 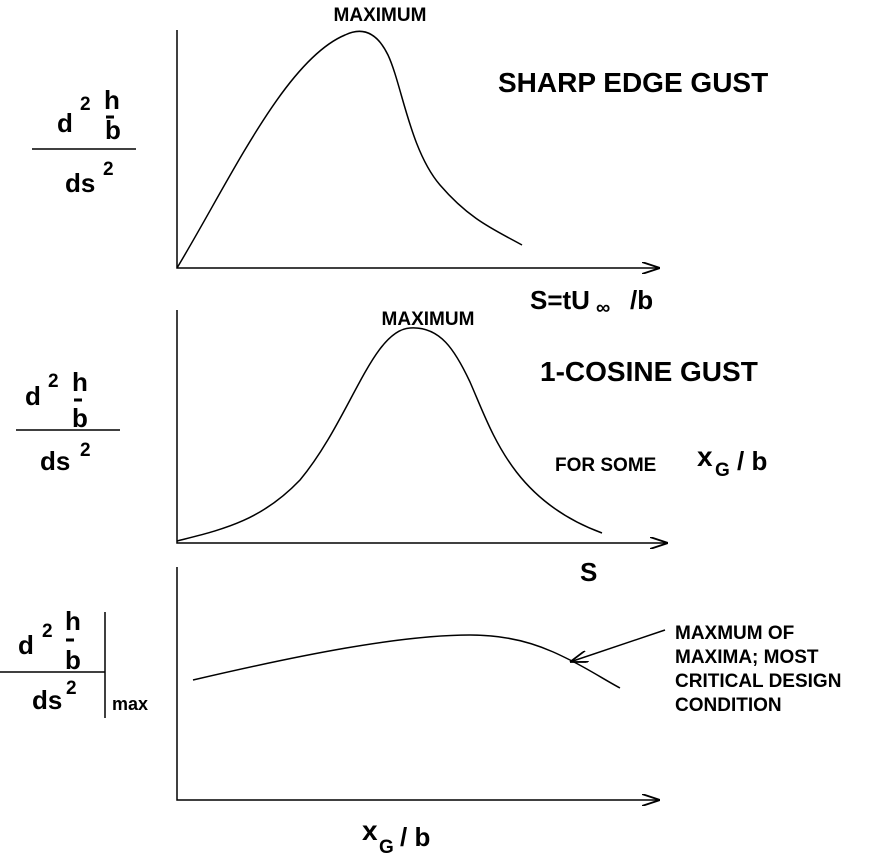 What do you see at coordinates (386, 847) in the screenshot?
I see `x-label-sub: G` at bounding box center [386, 847].